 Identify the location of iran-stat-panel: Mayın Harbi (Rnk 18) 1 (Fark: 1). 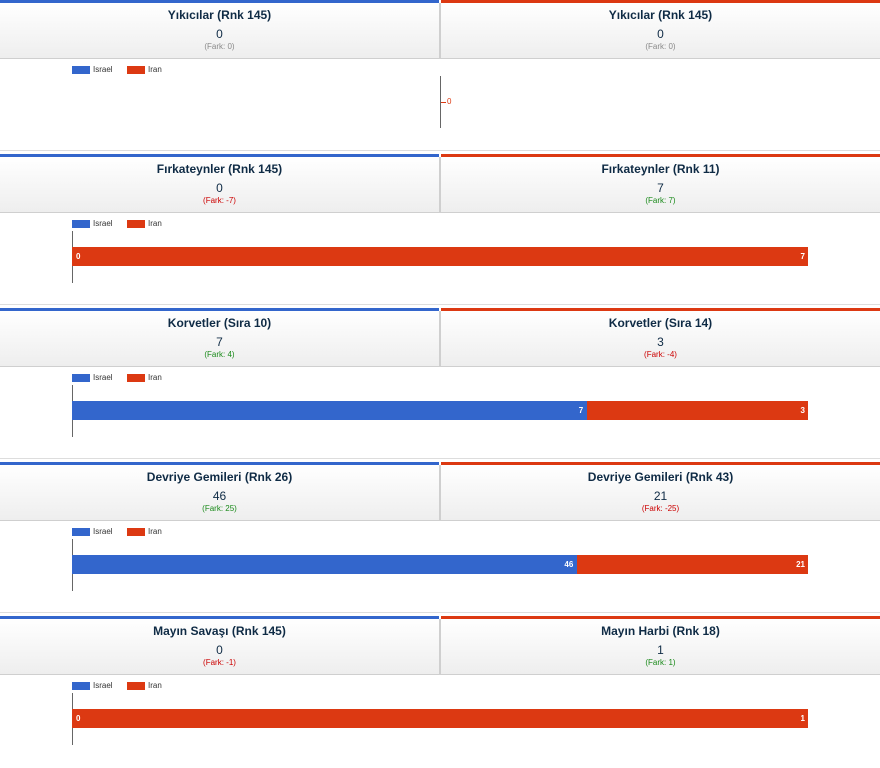
(660, 647).